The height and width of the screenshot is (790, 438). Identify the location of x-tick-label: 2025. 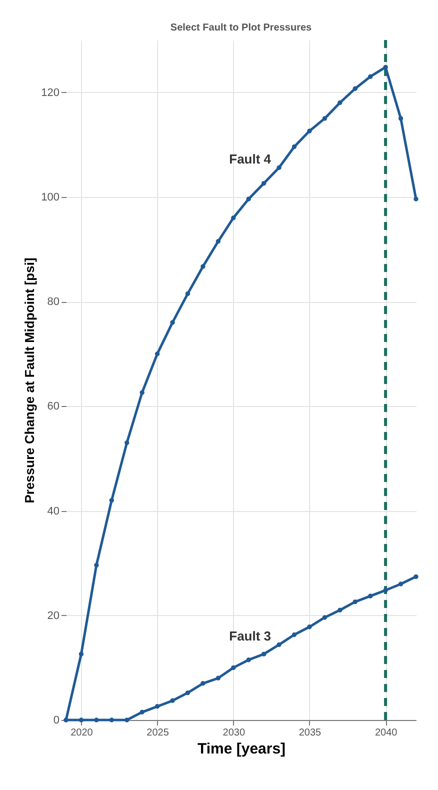
(158, 733).